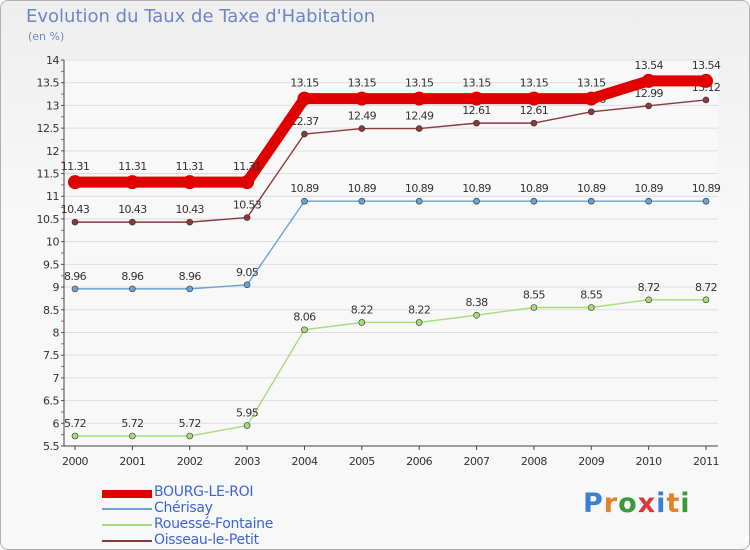  I want to click on proxiti-logo: Proxiti, so click(637, 503).